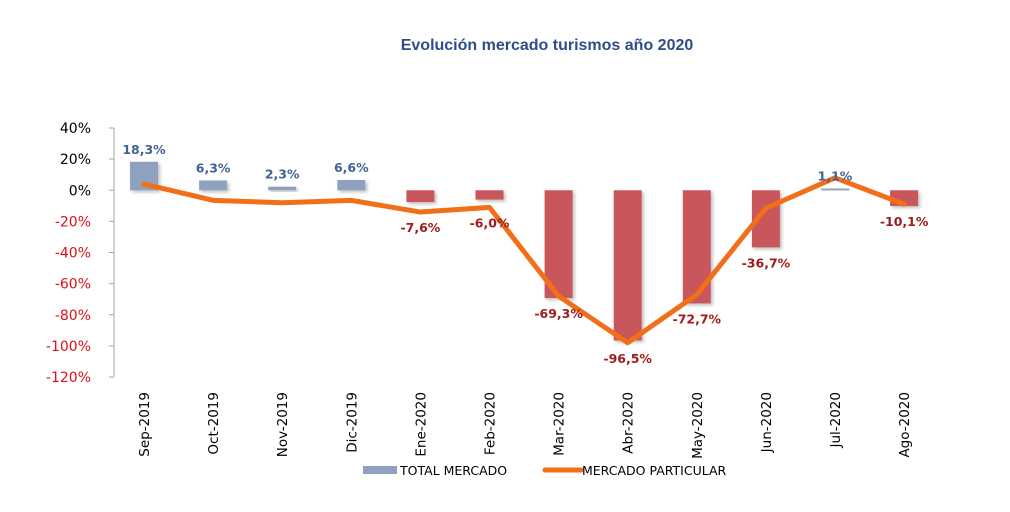 This screenshot has height=512, width=1010. I want to click on data-label: -96,5%, so click(627, 358).